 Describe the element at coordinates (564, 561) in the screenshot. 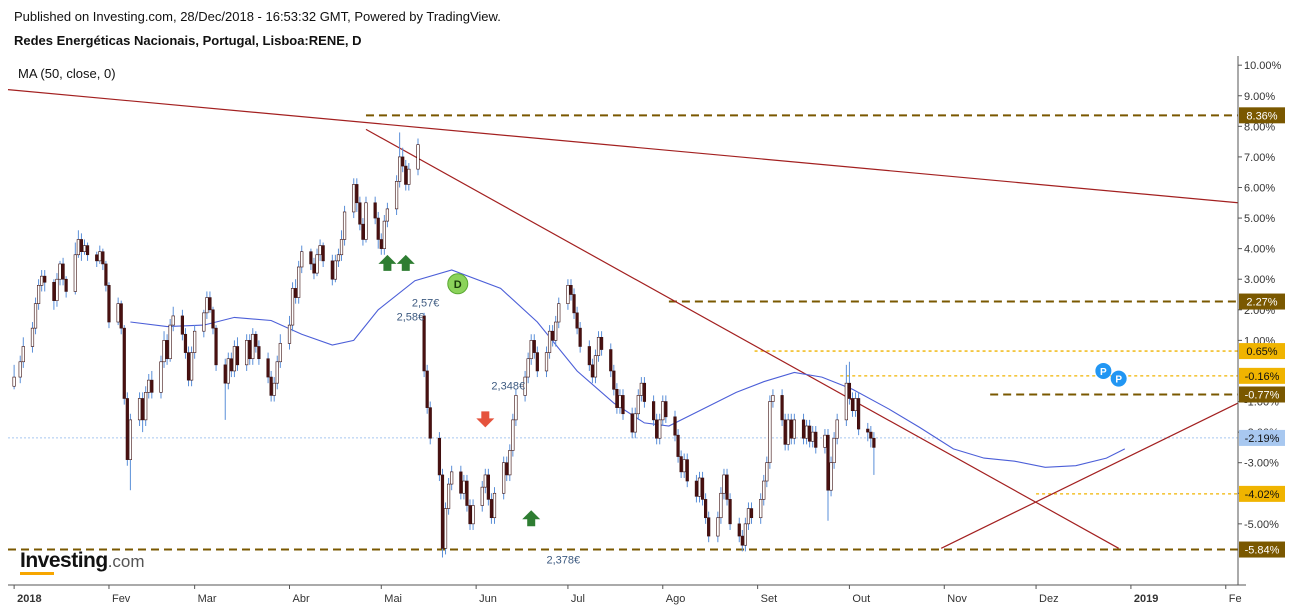

I see `price-annotation: 2,378€` at that location.